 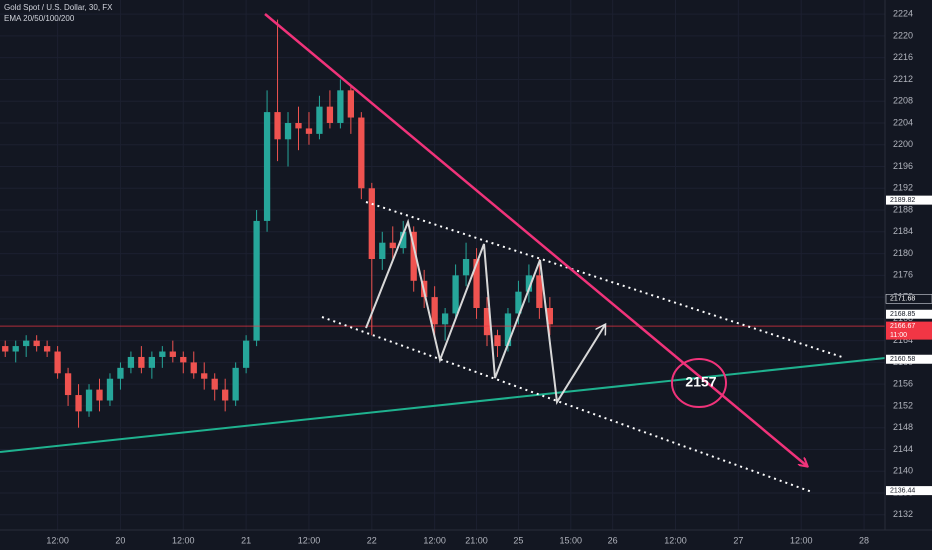 I want to click on x-tick-label: 26, so click(x=613, y=540).